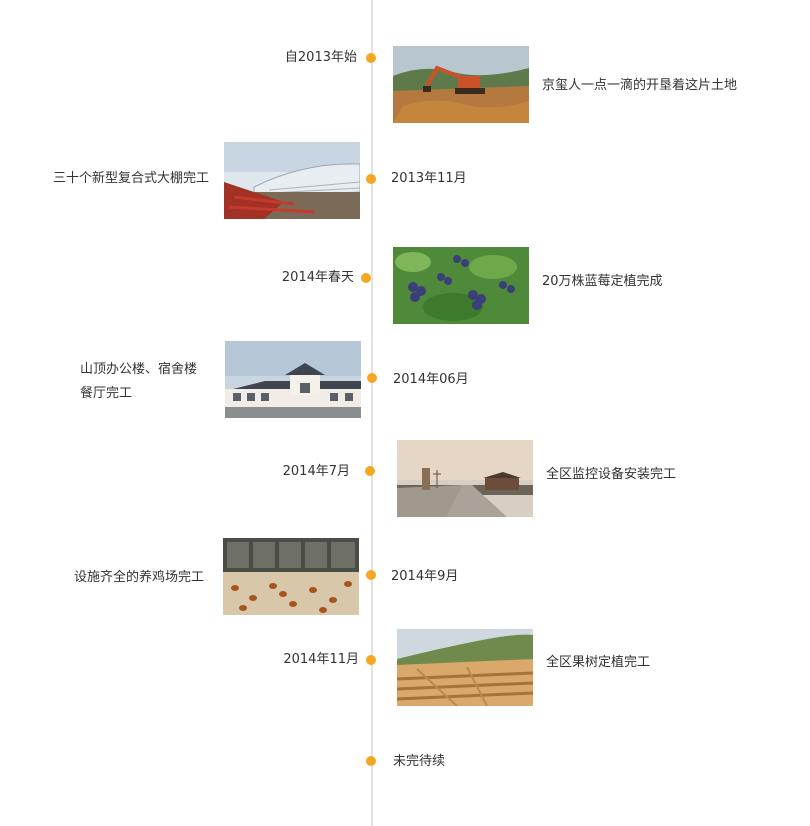 The image size is (810, 826). What do you see at coordinates (465, 667) in the screenshot?
I see `photo-orchard-field` at bounding box center [465, 667].